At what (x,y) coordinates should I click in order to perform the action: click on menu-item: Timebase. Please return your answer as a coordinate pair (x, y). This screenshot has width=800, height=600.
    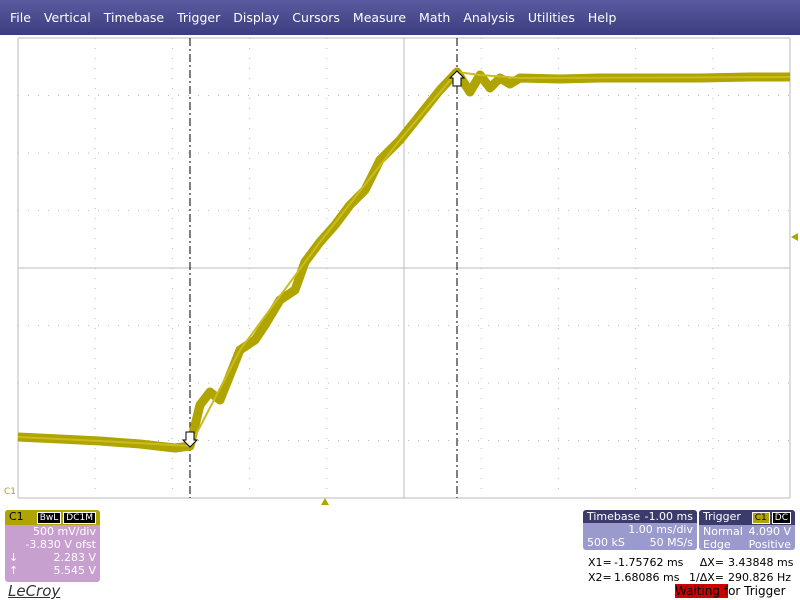
    Looking at the image, I should click on (134, 17).